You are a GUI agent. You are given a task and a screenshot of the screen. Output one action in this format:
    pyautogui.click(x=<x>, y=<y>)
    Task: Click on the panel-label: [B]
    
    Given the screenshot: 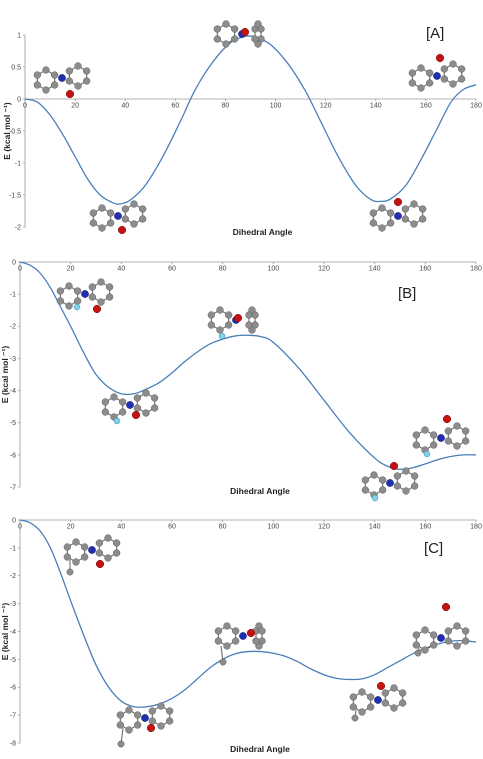 What is the action you would take?
    pyautogui.click(x=407, y=293)
    